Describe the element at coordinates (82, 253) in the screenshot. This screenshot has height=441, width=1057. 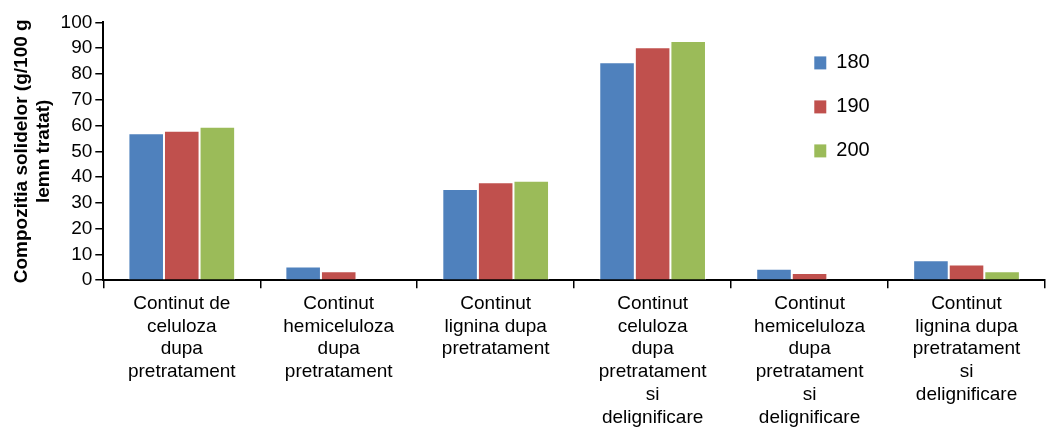
I see `y-tick-label: 10` at that location.